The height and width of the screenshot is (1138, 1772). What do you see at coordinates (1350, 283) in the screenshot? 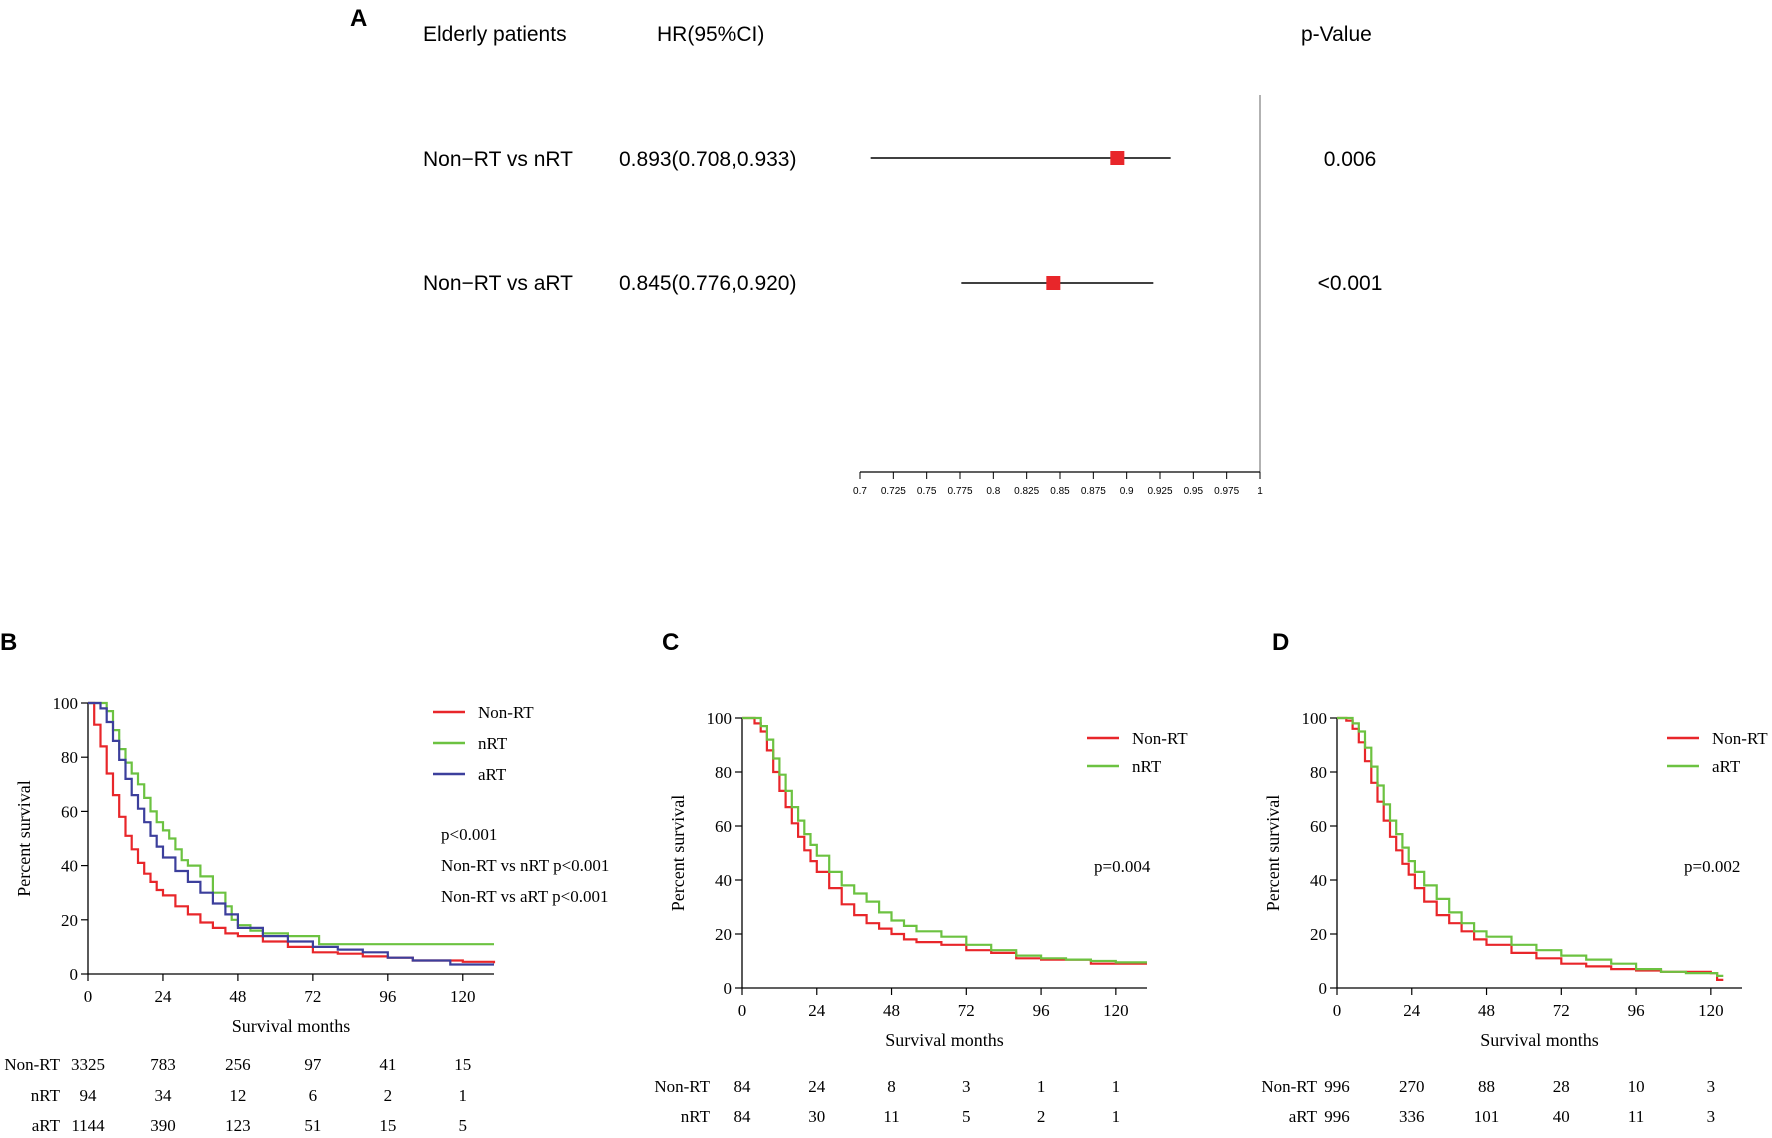
I see `forest-row-2-p: <0.001` at bounding box center [1350, 283].